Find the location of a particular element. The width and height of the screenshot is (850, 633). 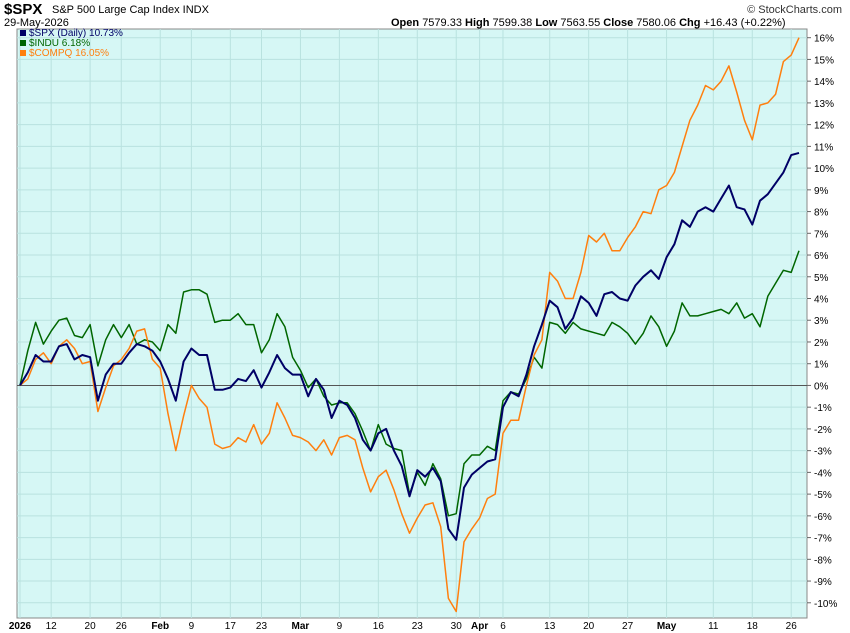

y-tick-label: 15% is located at coordinates (824, 60).